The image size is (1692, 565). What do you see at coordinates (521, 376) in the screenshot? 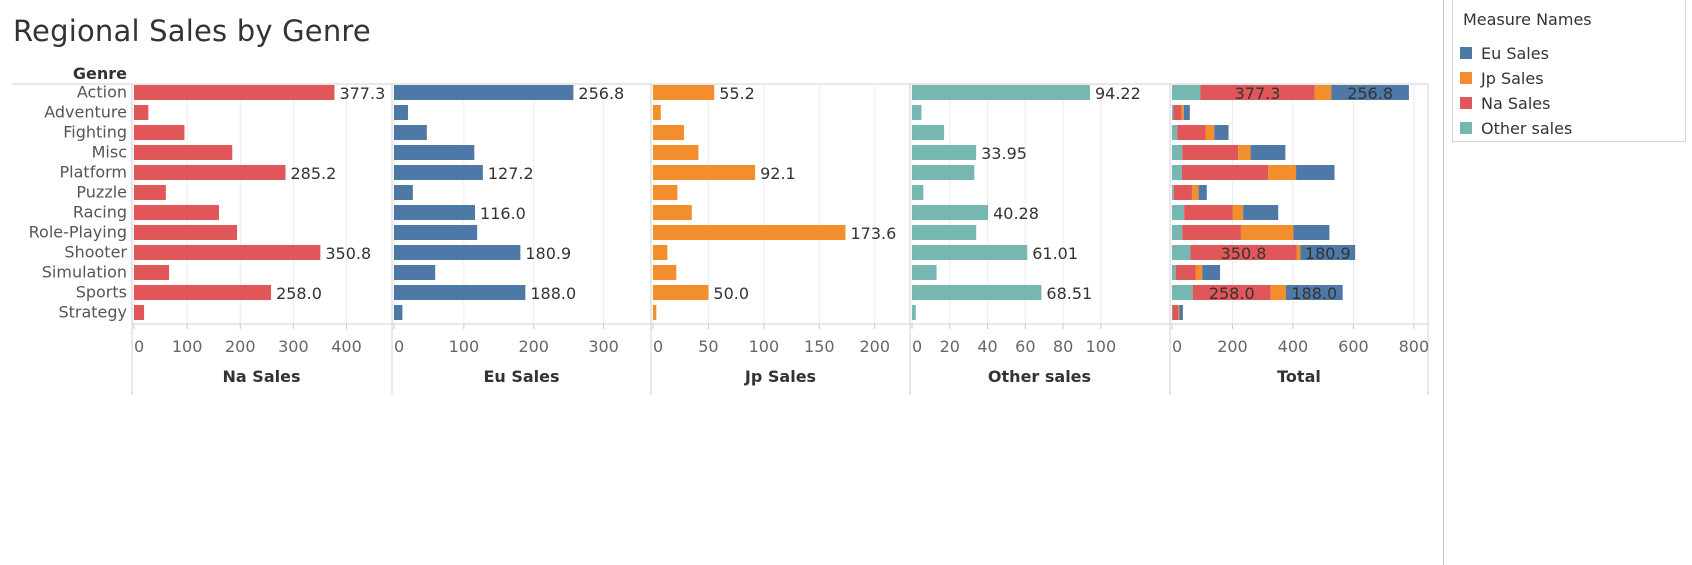
I see `axis-title-eu: Eu Sales` at bounding box center [521, 376].